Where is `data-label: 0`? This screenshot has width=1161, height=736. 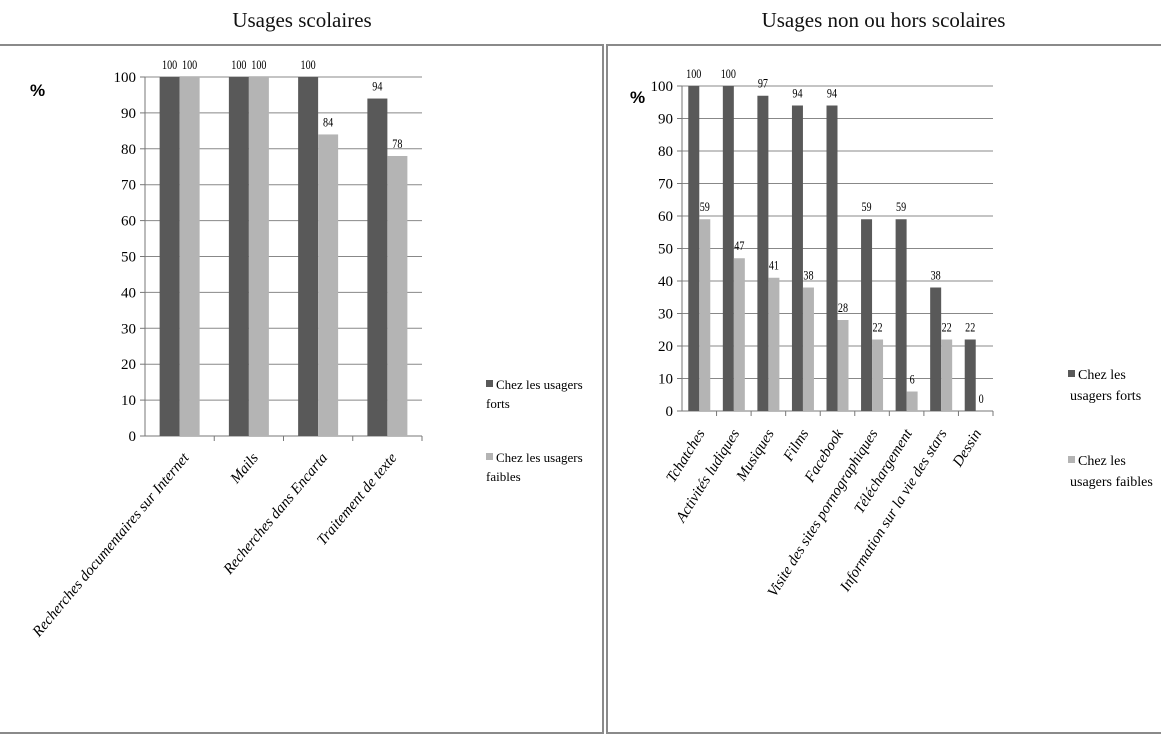 data-label: 0 is located at coordinates (981, 399).